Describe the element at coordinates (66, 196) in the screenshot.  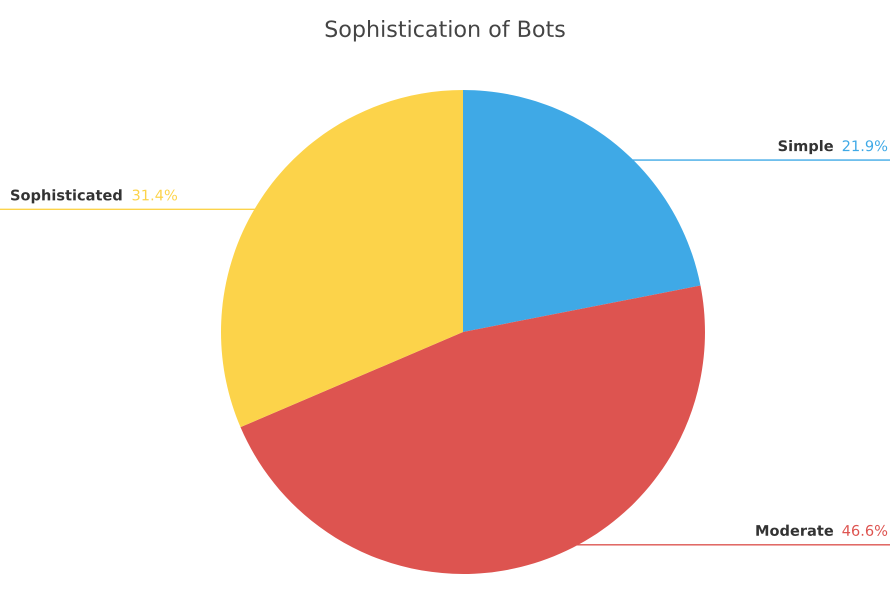
I see `slice-label: Sophisticated` at that location.